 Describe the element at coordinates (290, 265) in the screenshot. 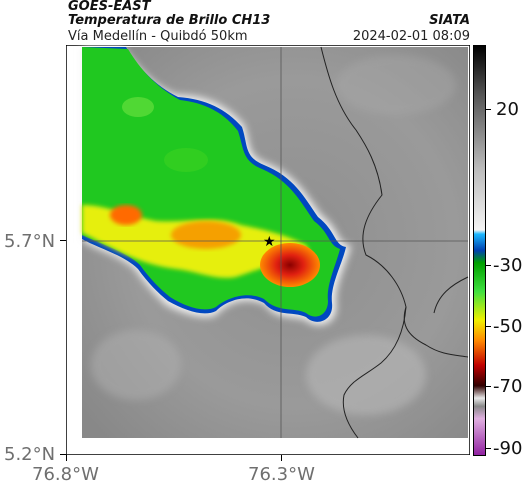

I see `convective-core` at that location.